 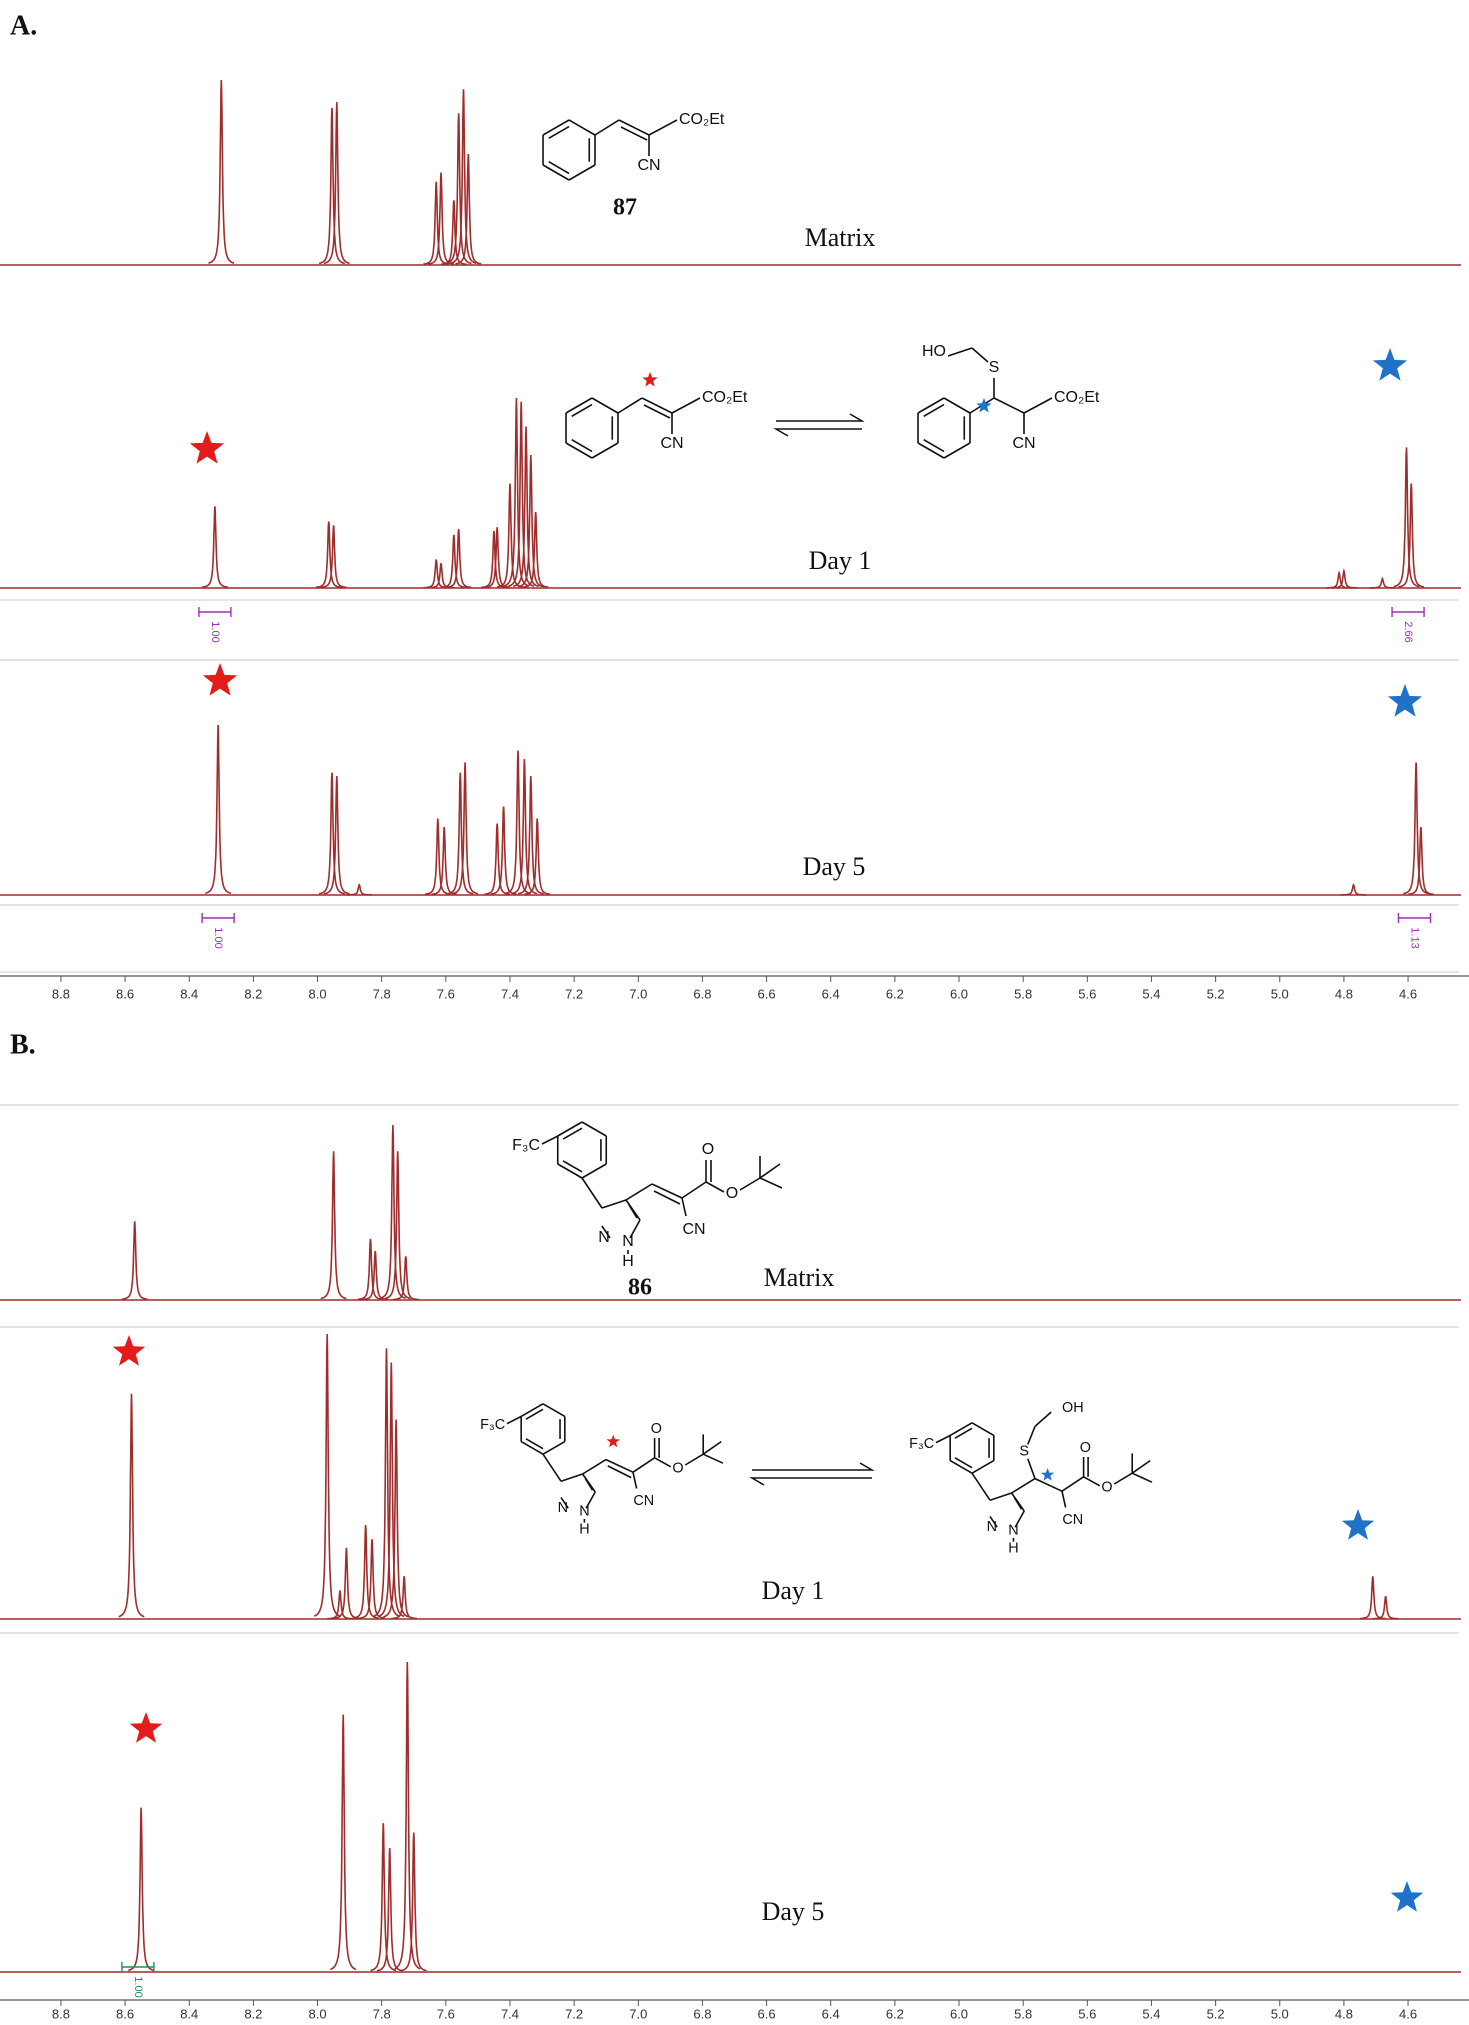 What do you see at coordinates (1216, 2013) in the screenshot?
I see `x-tick-label: 5.2` at bounding box center [1216, 2013].